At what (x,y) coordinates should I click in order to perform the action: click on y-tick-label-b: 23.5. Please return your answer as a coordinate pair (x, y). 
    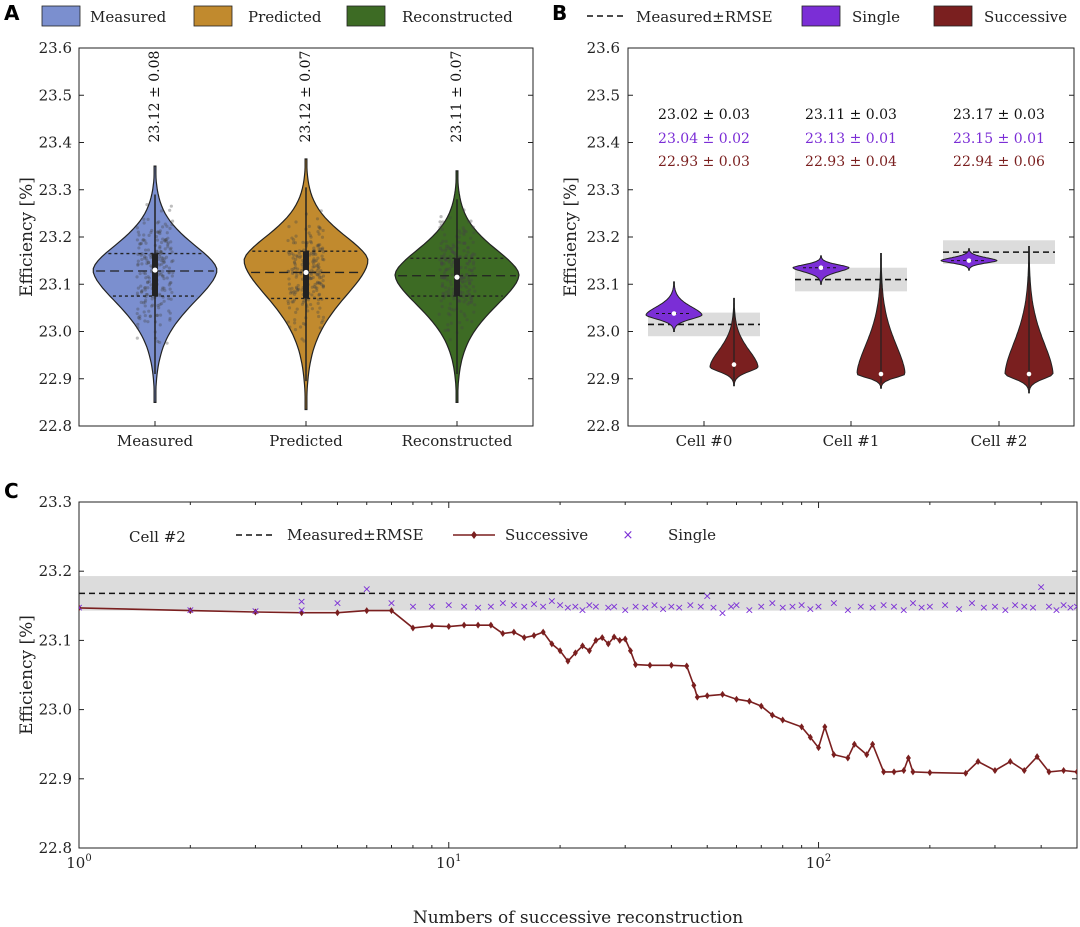
    Looking at the image, I should click on (603, 95).